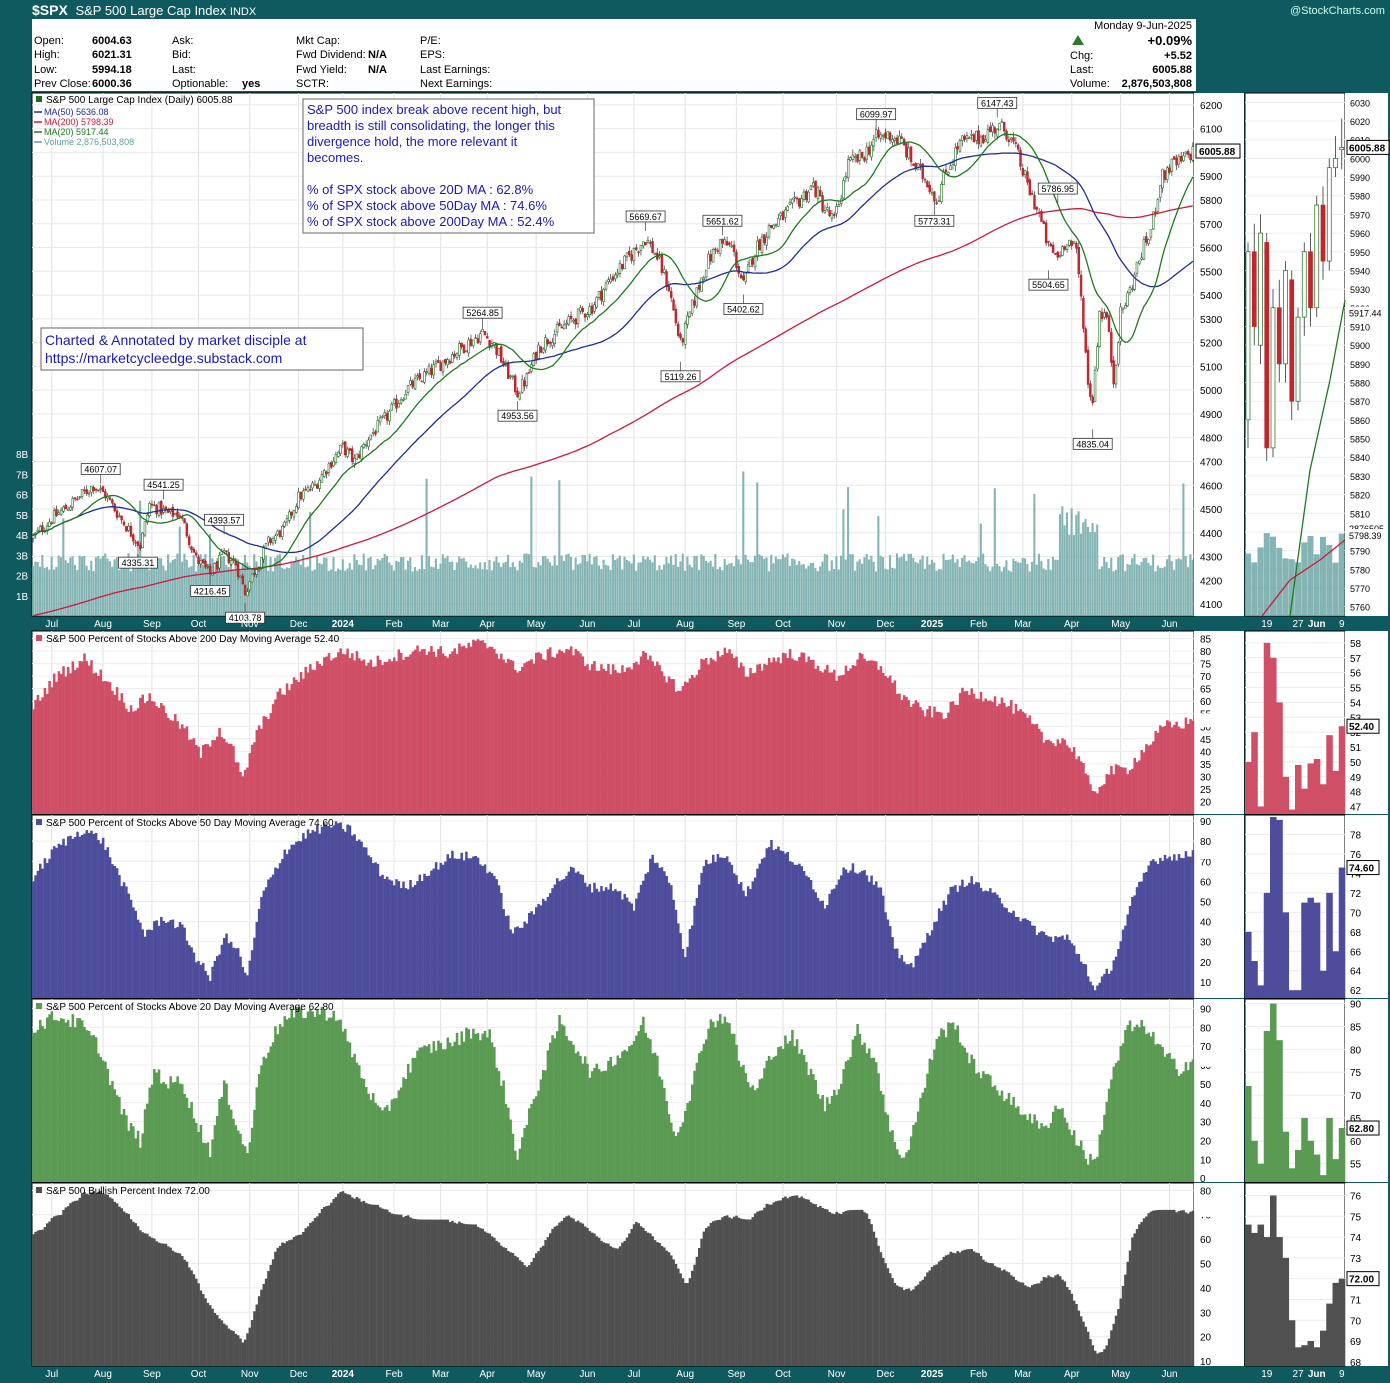 This screenshot has width=1390, height=1383. Describe the element at coordinates (39, 99) in the screenshot. I see `legend-candle-swatch` at that location.